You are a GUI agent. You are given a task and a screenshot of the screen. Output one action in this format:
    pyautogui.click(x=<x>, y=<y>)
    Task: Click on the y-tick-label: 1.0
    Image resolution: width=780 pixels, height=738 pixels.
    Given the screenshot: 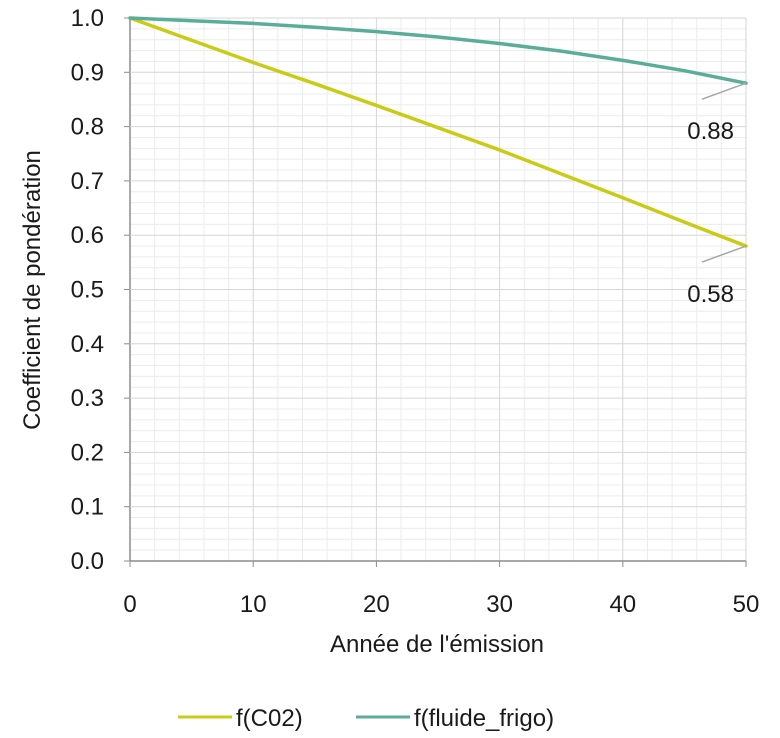 What is the action you would take?
    pyautogui.click(x=87, y=18)
    